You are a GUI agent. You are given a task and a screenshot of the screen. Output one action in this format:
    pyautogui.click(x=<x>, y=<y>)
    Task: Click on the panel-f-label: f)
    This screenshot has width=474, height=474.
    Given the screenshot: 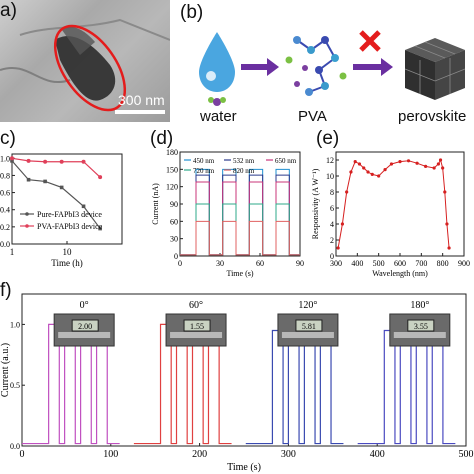 What is the action you would take?
    pyautogui.click(x=6, y=290)
    